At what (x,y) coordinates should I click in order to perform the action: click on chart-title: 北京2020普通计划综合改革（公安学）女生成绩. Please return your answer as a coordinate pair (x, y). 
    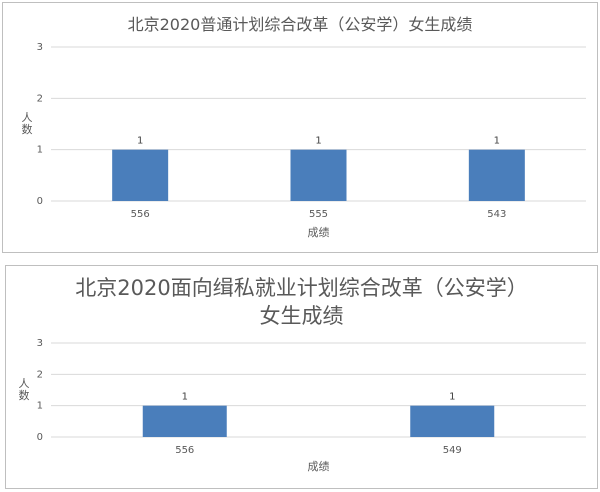
    Looking at the image, I should click on (300, 24).